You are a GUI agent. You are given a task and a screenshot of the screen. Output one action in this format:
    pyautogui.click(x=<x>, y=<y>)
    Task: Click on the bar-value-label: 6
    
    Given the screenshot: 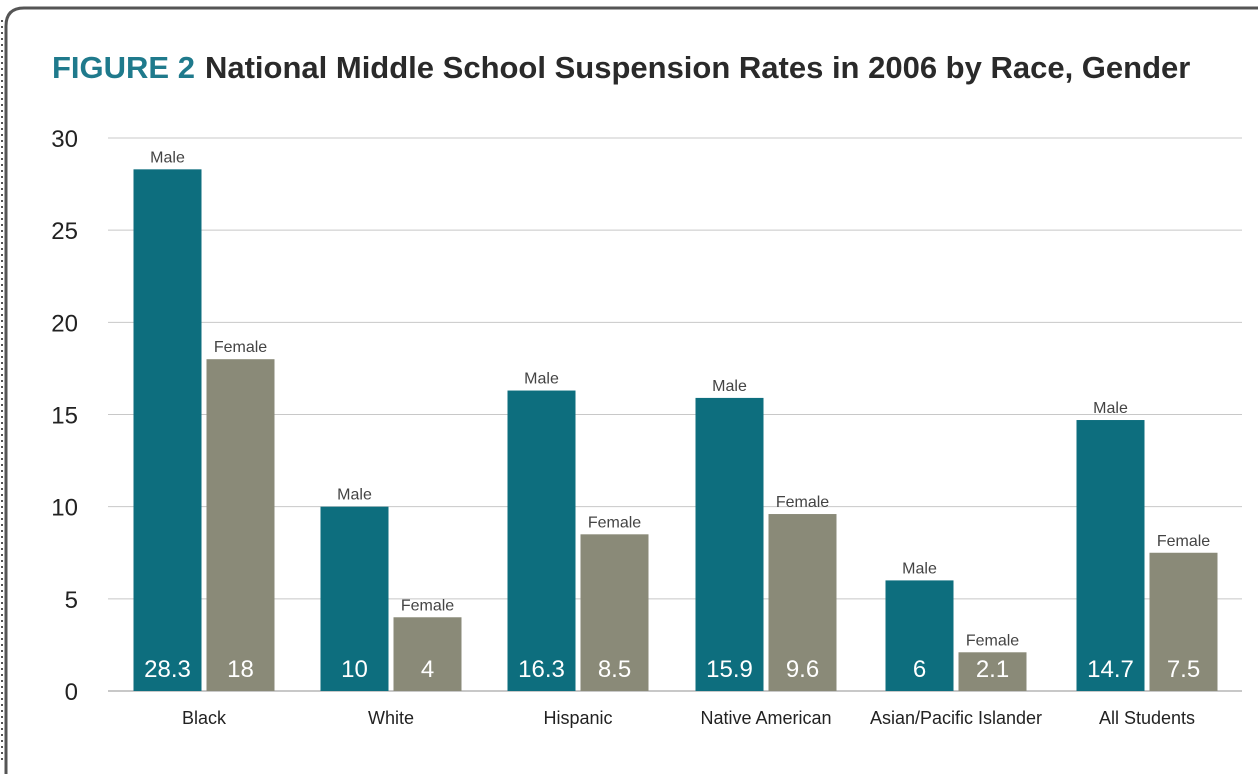 What is the action you would take?
    pyautogui.click(x=919, y=669)
    